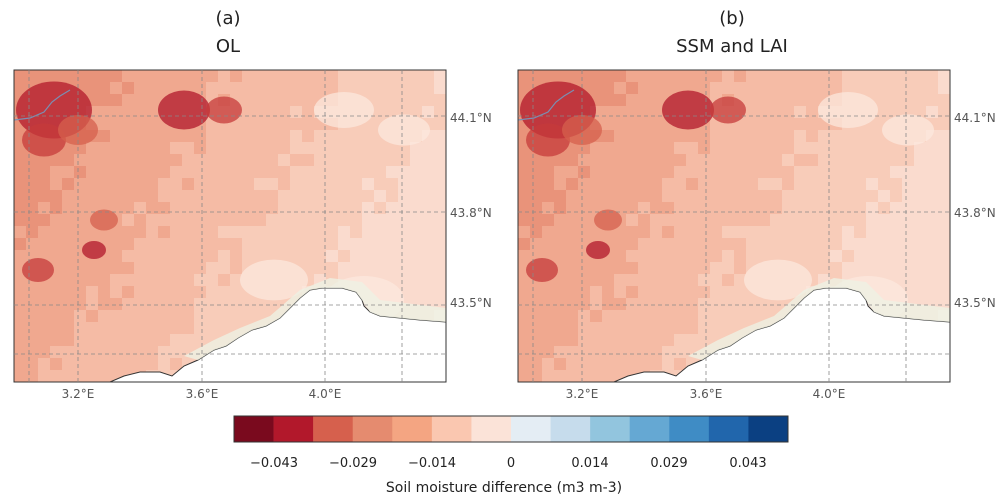 This screenshot has height=504, width=1008. Describe the element at coordinates (228, 46) in the screenshot. I see `panel-a-title: OL` at that location.